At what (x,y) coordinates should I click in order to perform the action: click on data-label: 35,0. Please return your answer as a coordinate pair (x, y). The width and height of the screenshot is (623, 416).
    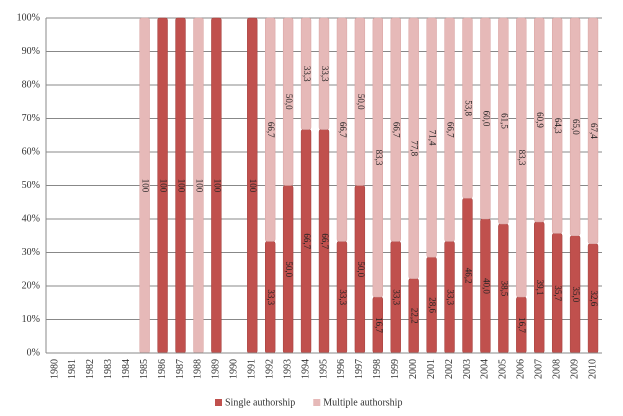
    Looking at the image, I should click on (576, 295).